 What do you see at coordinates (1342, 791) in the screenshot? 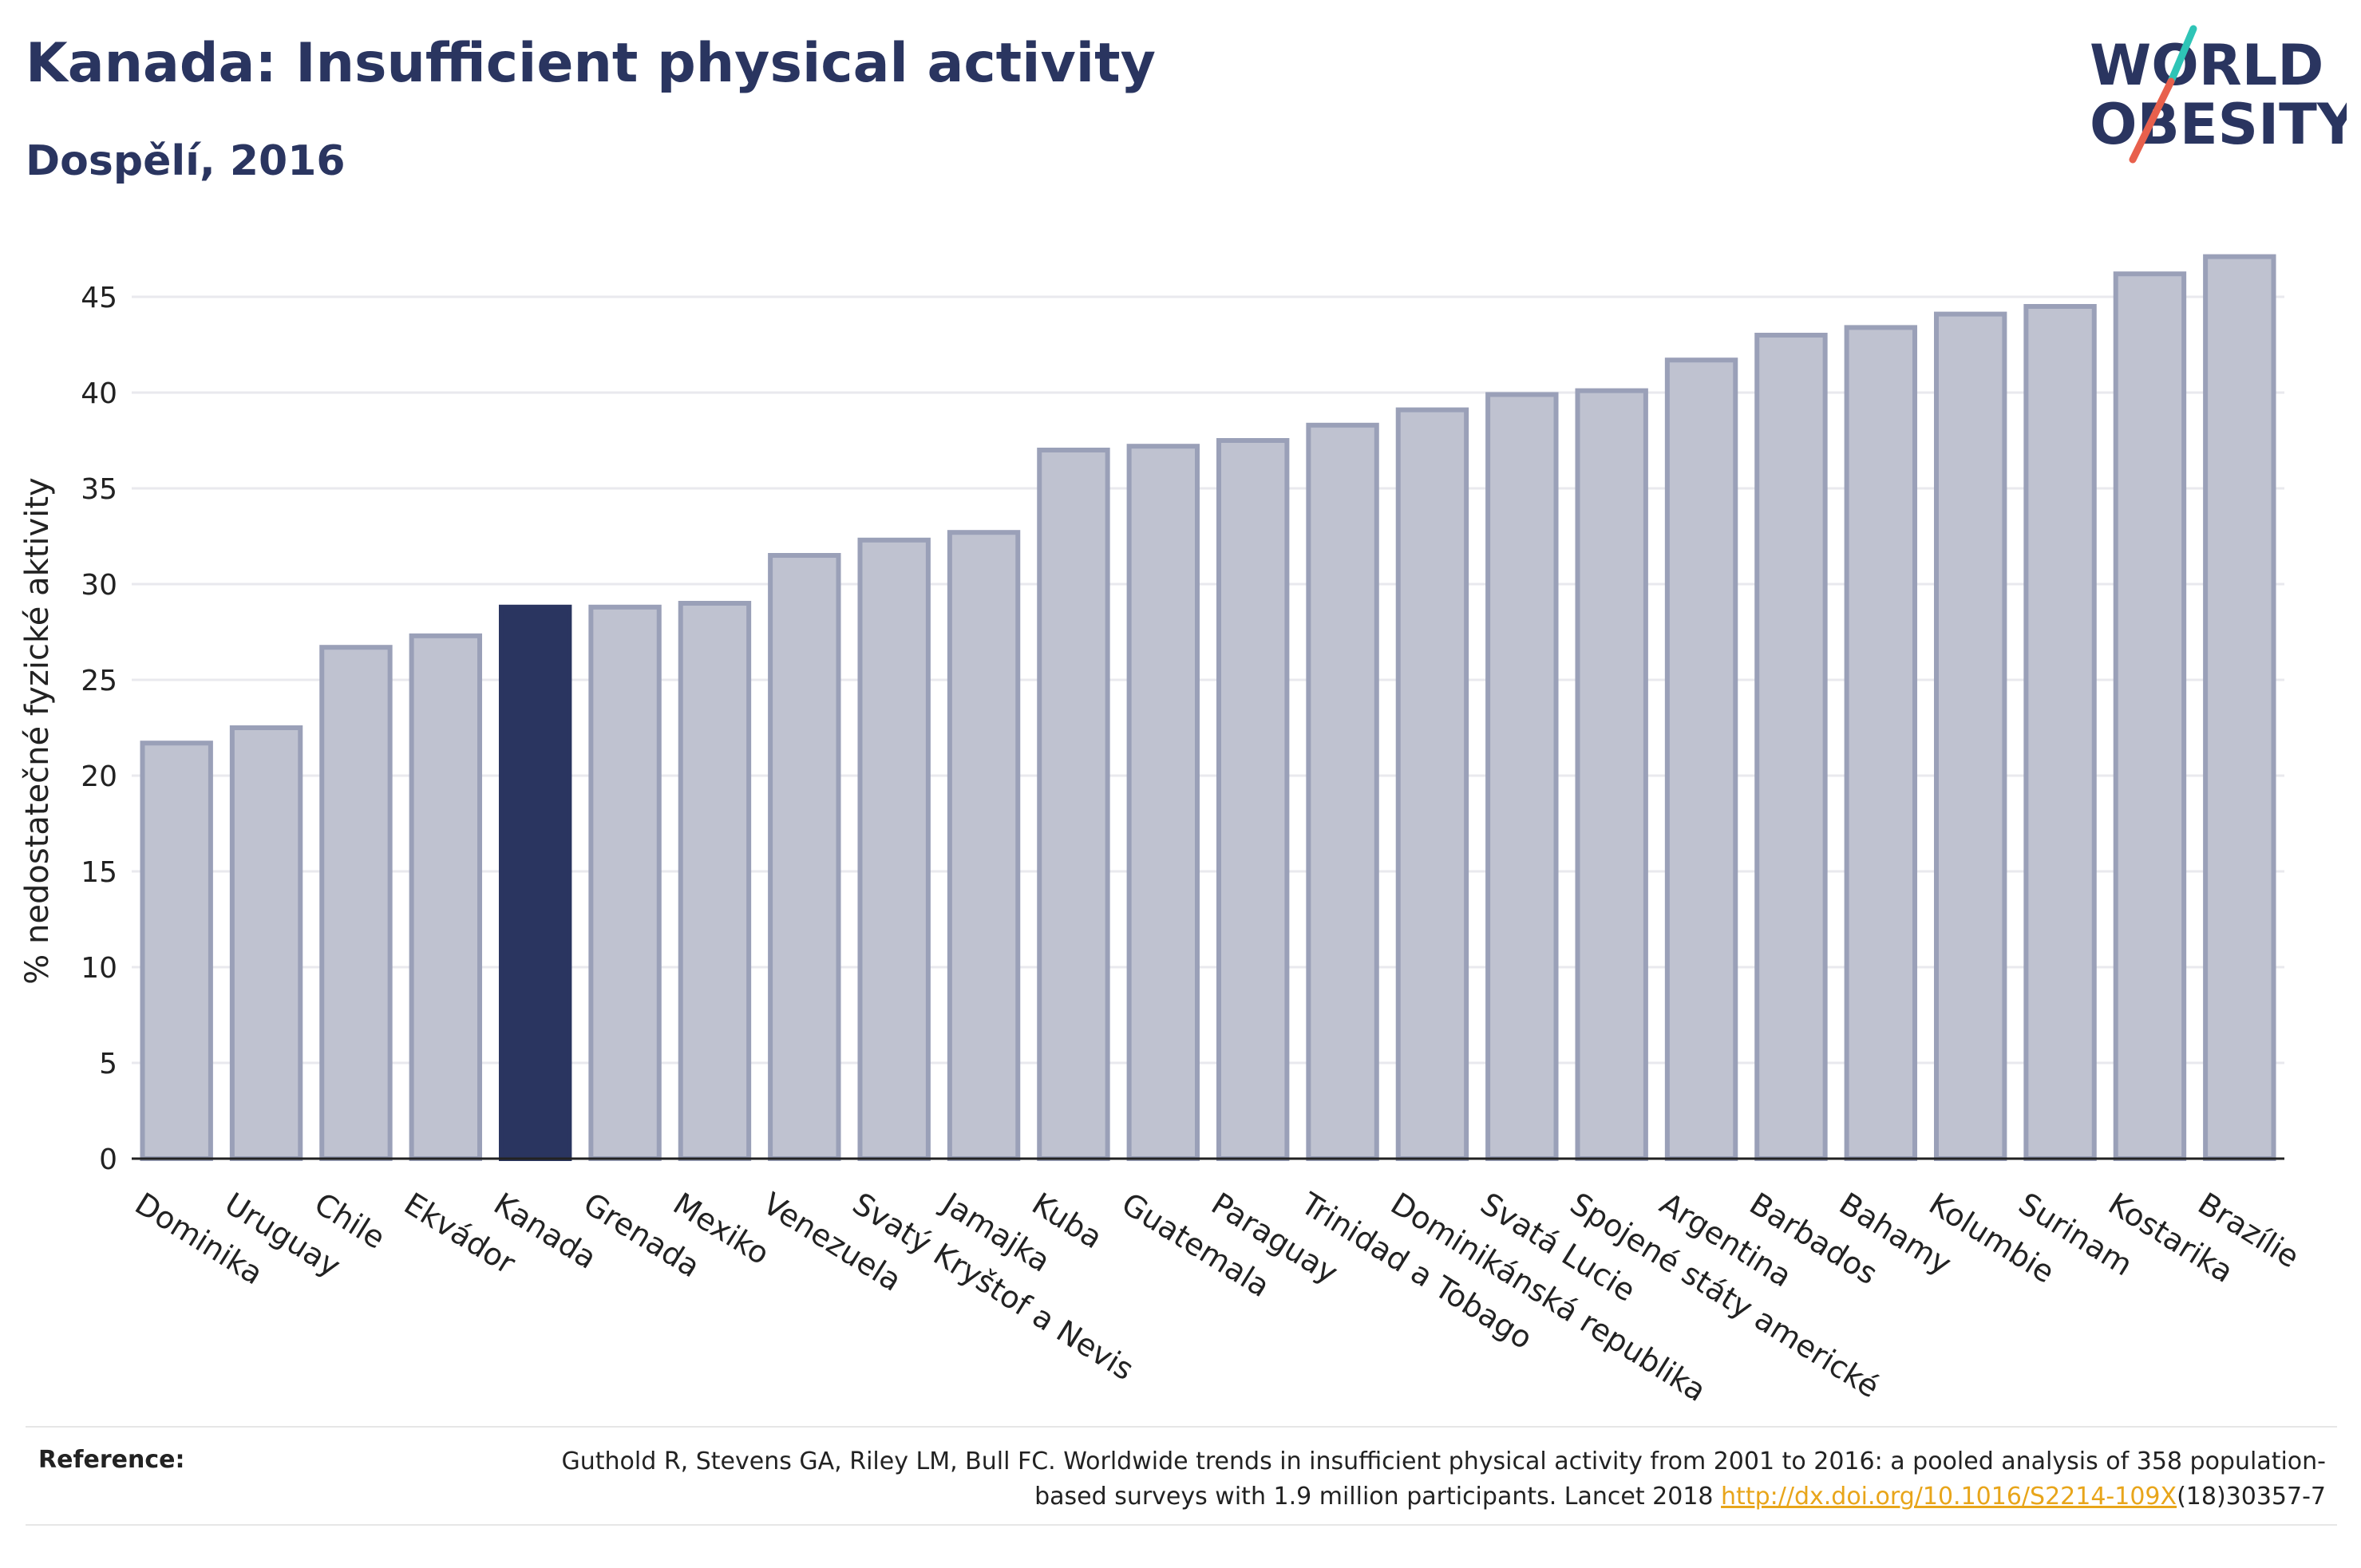
I see `bar-trinidad-a-tobago` at bounding box center [1342, 791].